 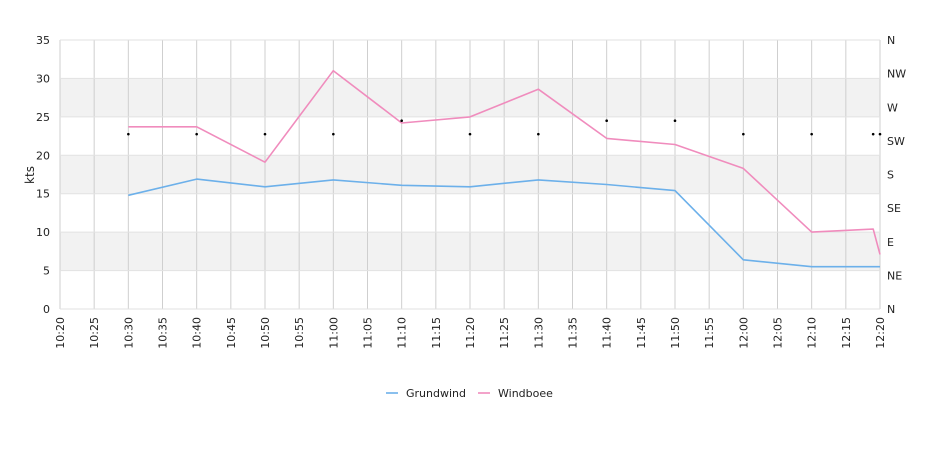 I want to click on direction-tick-label: E, so click(x=890, y=242).